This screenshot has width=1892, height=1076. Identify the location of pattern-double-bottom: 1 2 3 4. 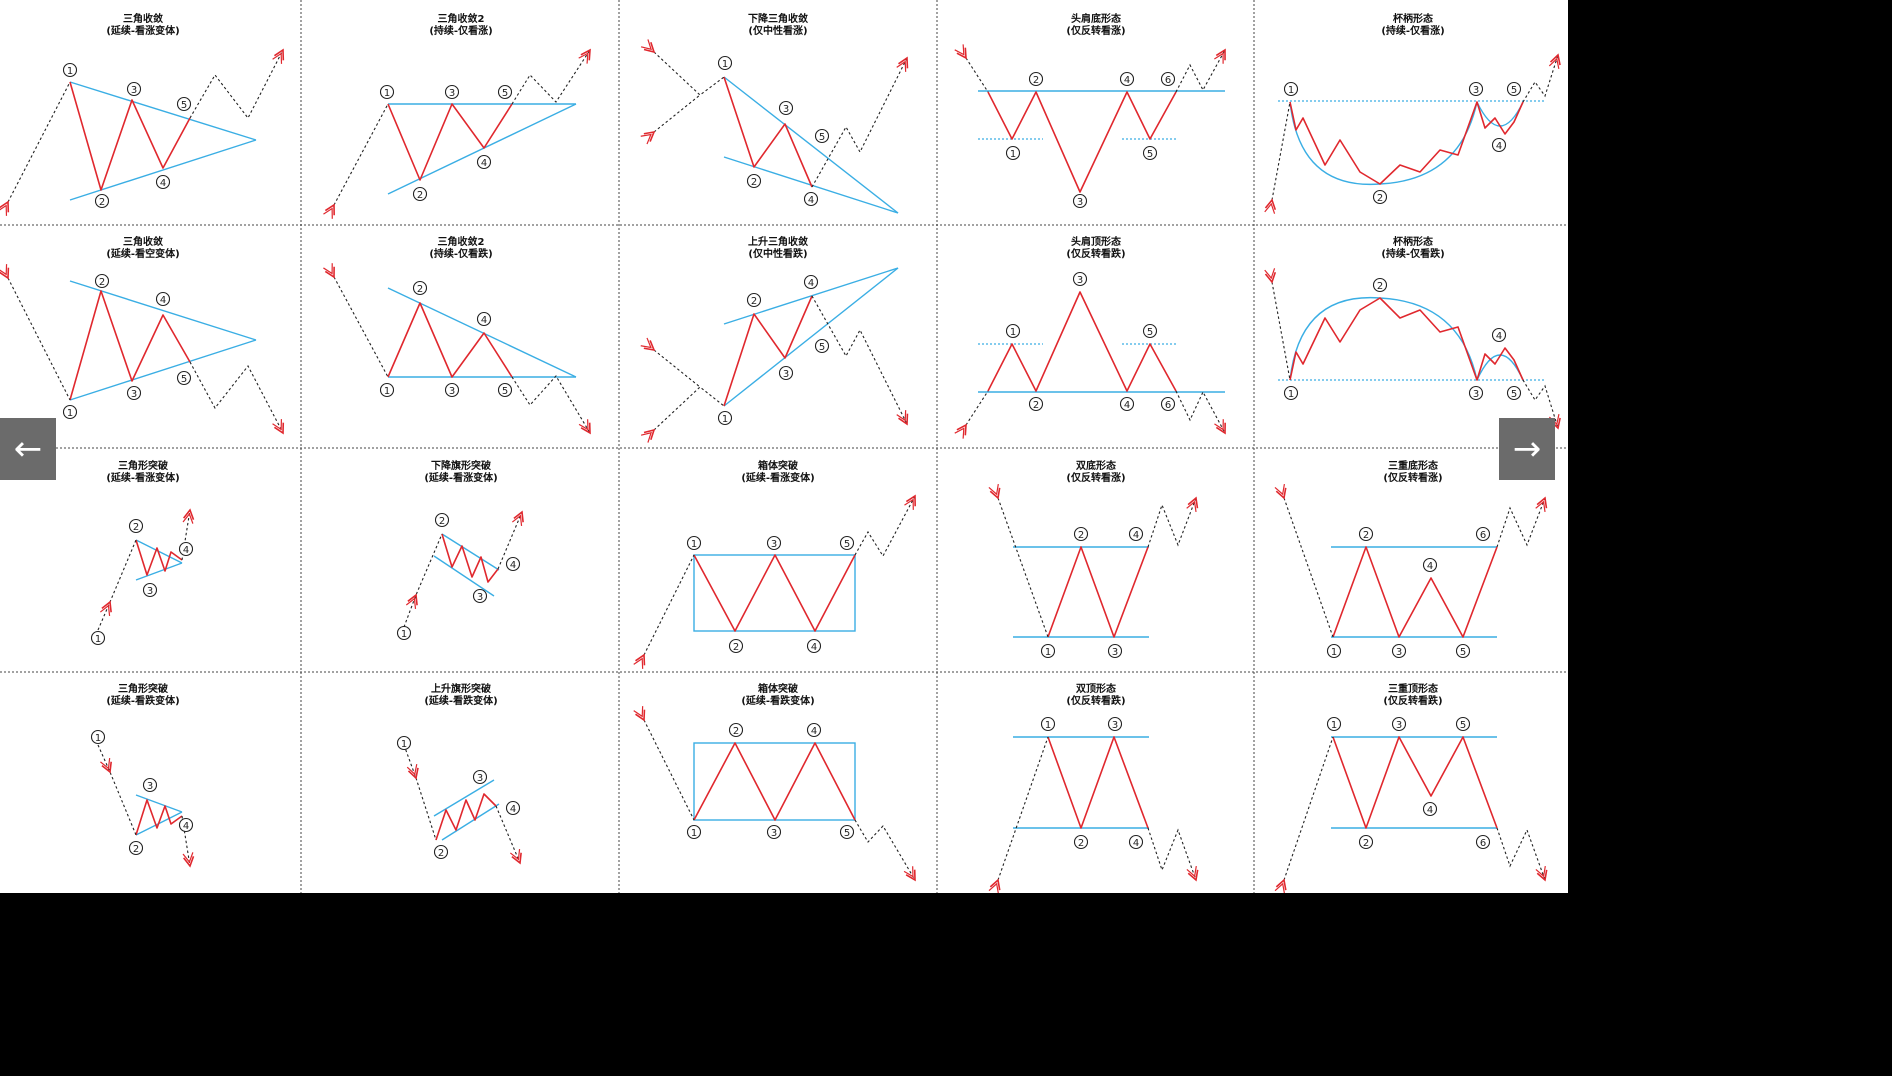
(1093, 571).